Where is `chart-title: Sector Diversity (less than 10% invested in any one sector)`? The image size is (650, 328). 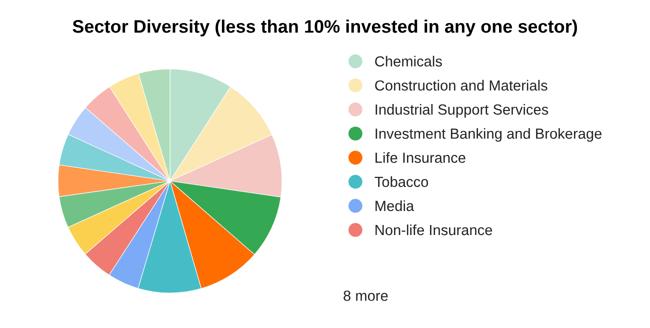
chart-title: Sector Diversity (less than 10% invested in any one sector) is located at coordinates (324, 28).